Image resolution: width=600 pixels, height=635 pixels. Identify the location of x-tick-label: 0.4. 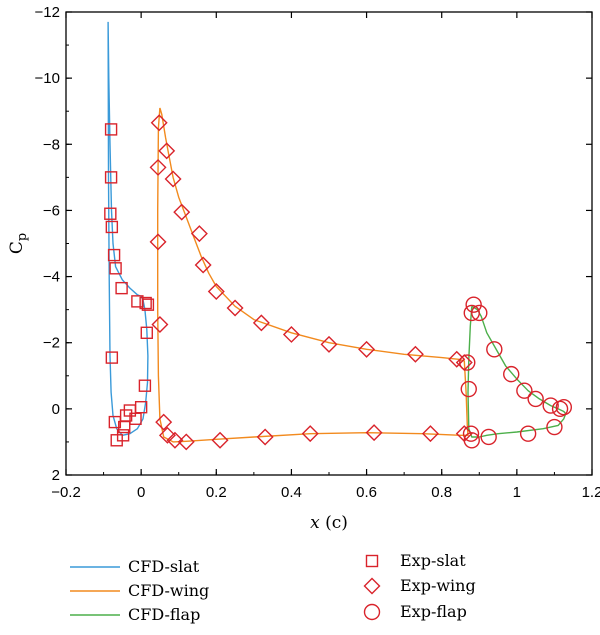
(291, 492).